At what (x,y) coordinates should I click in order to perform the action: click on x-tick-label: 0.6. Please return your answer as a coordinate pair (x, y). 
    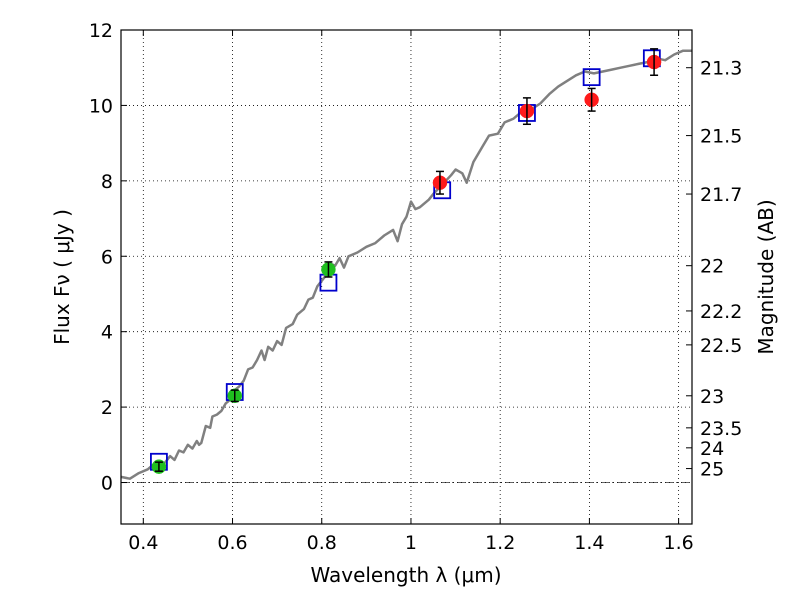
    Looking at the image, I should click on (232, 543).